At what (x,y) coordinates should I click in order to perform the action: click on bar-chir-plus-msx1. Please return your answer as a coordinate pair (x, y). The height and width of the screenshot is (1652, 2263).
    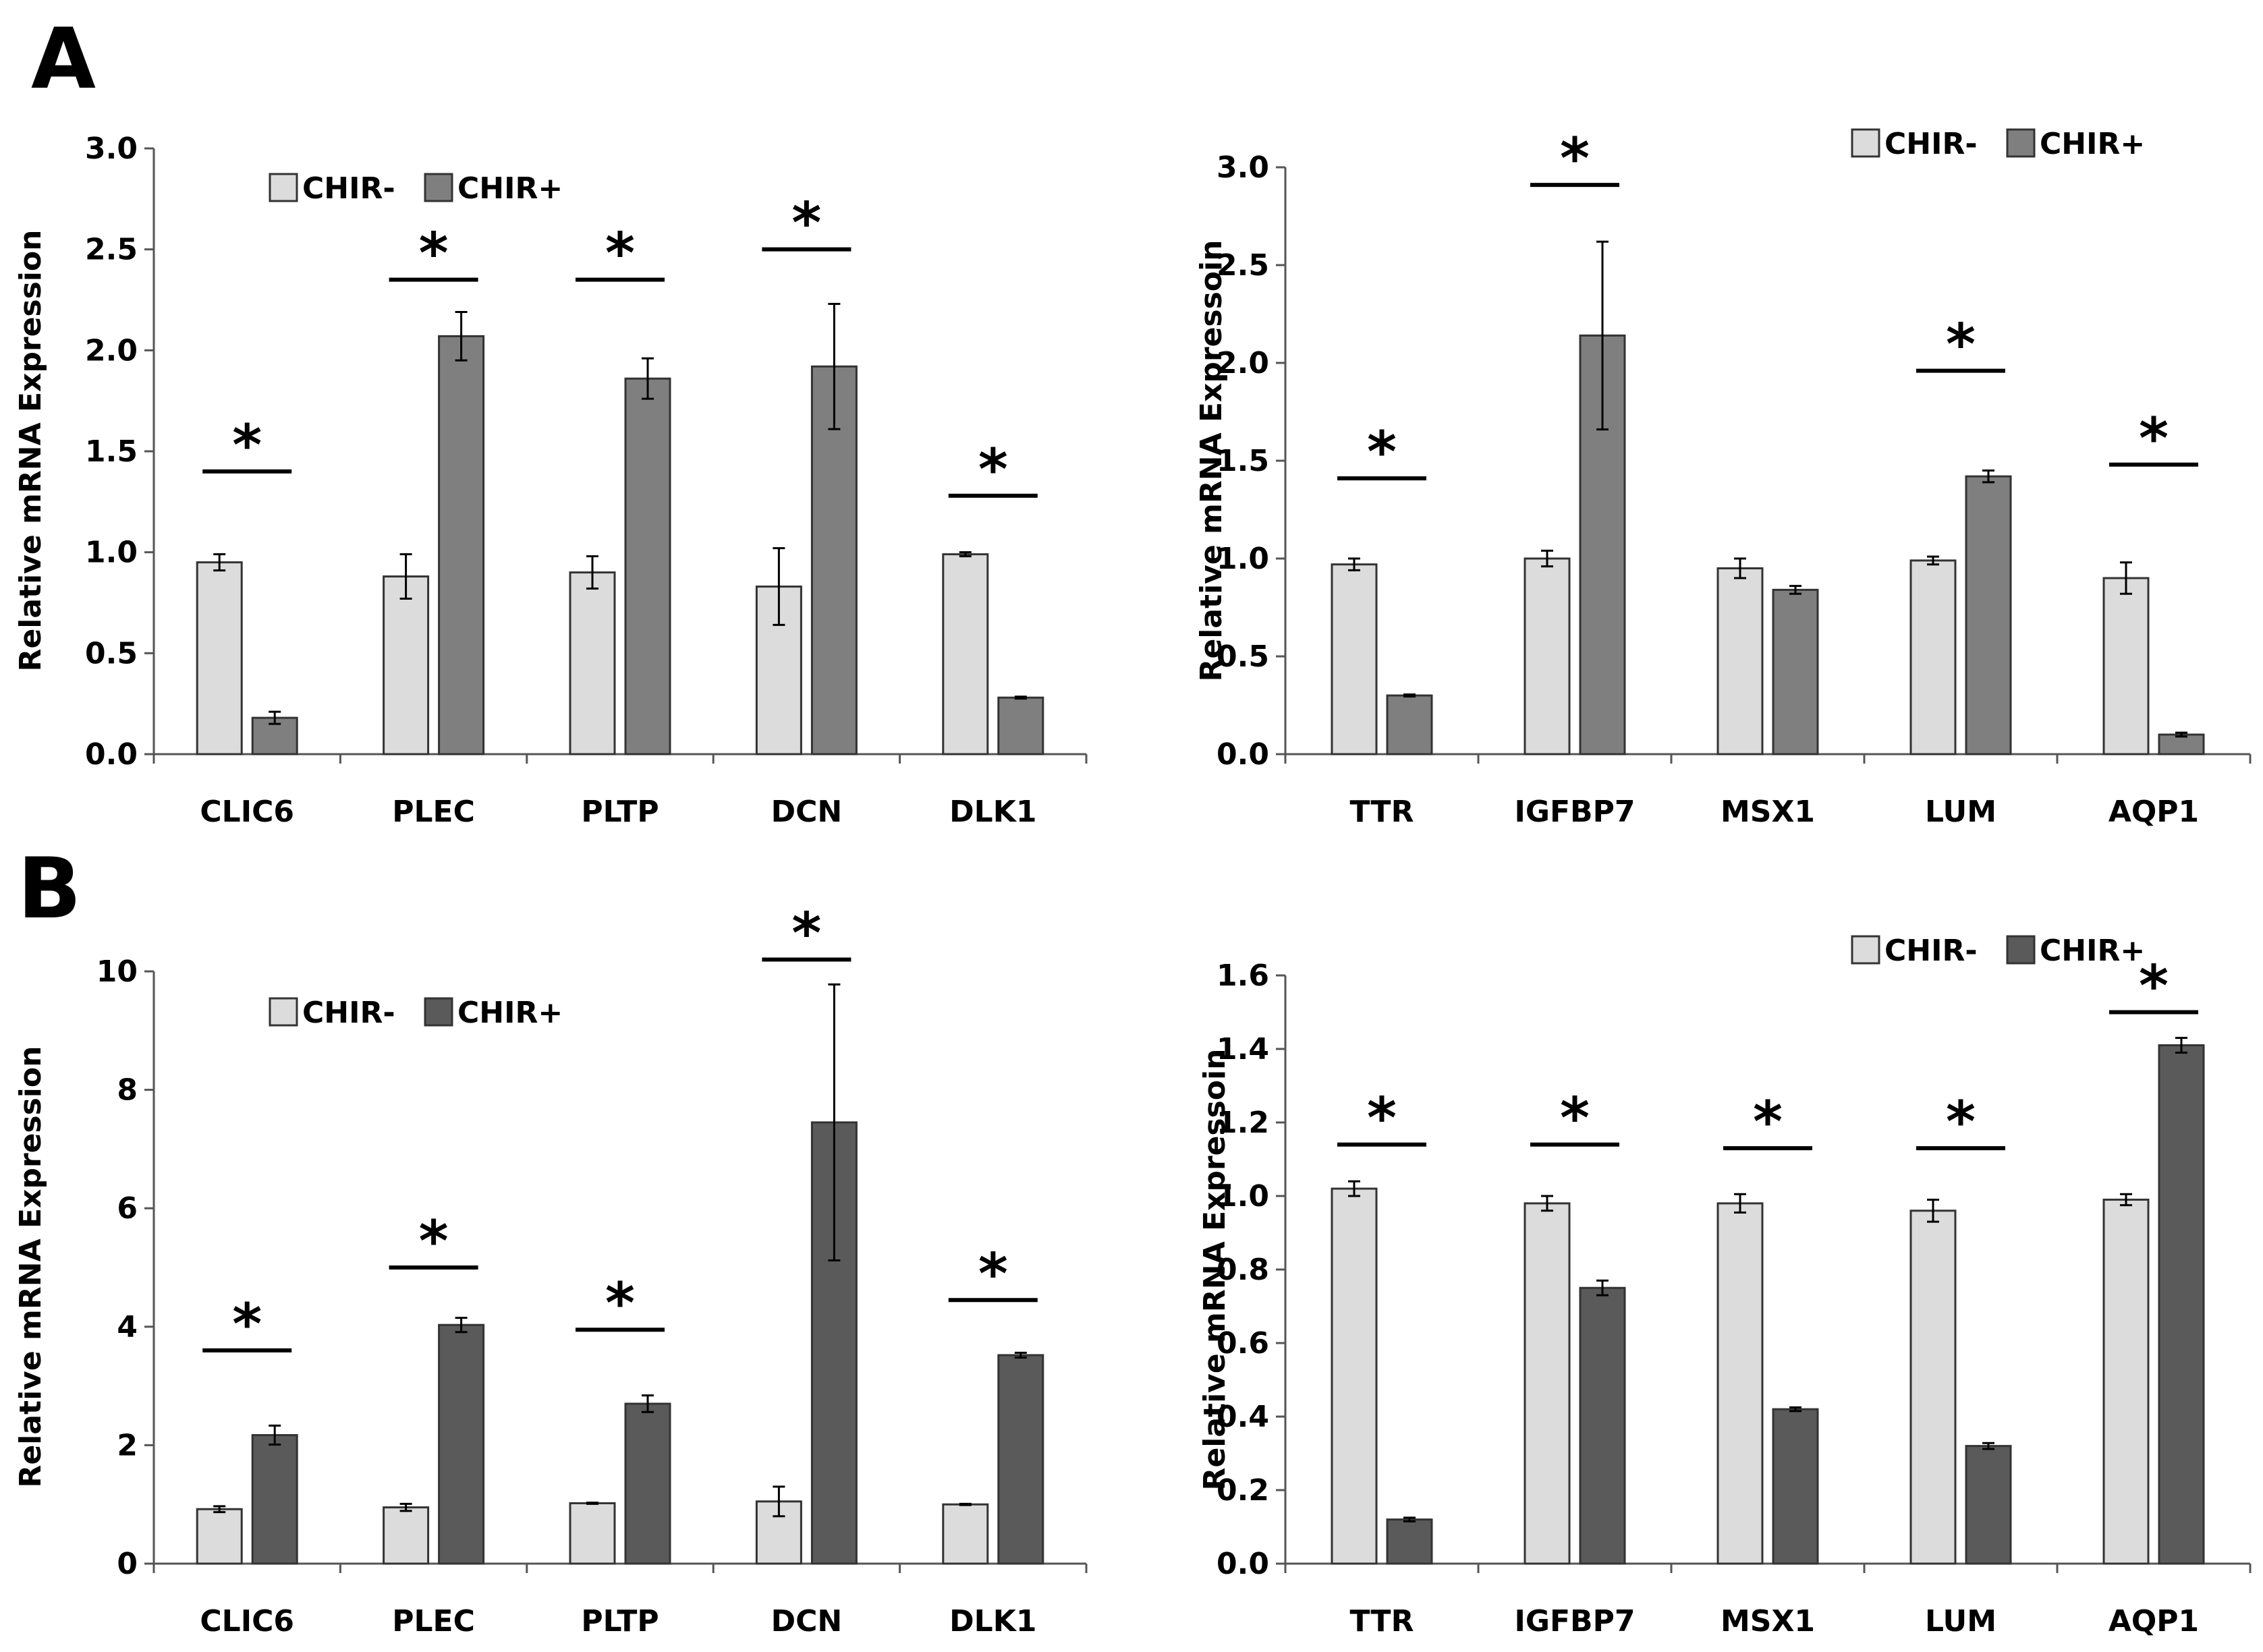
    Looking at the image, I should click on (1795, 1486).